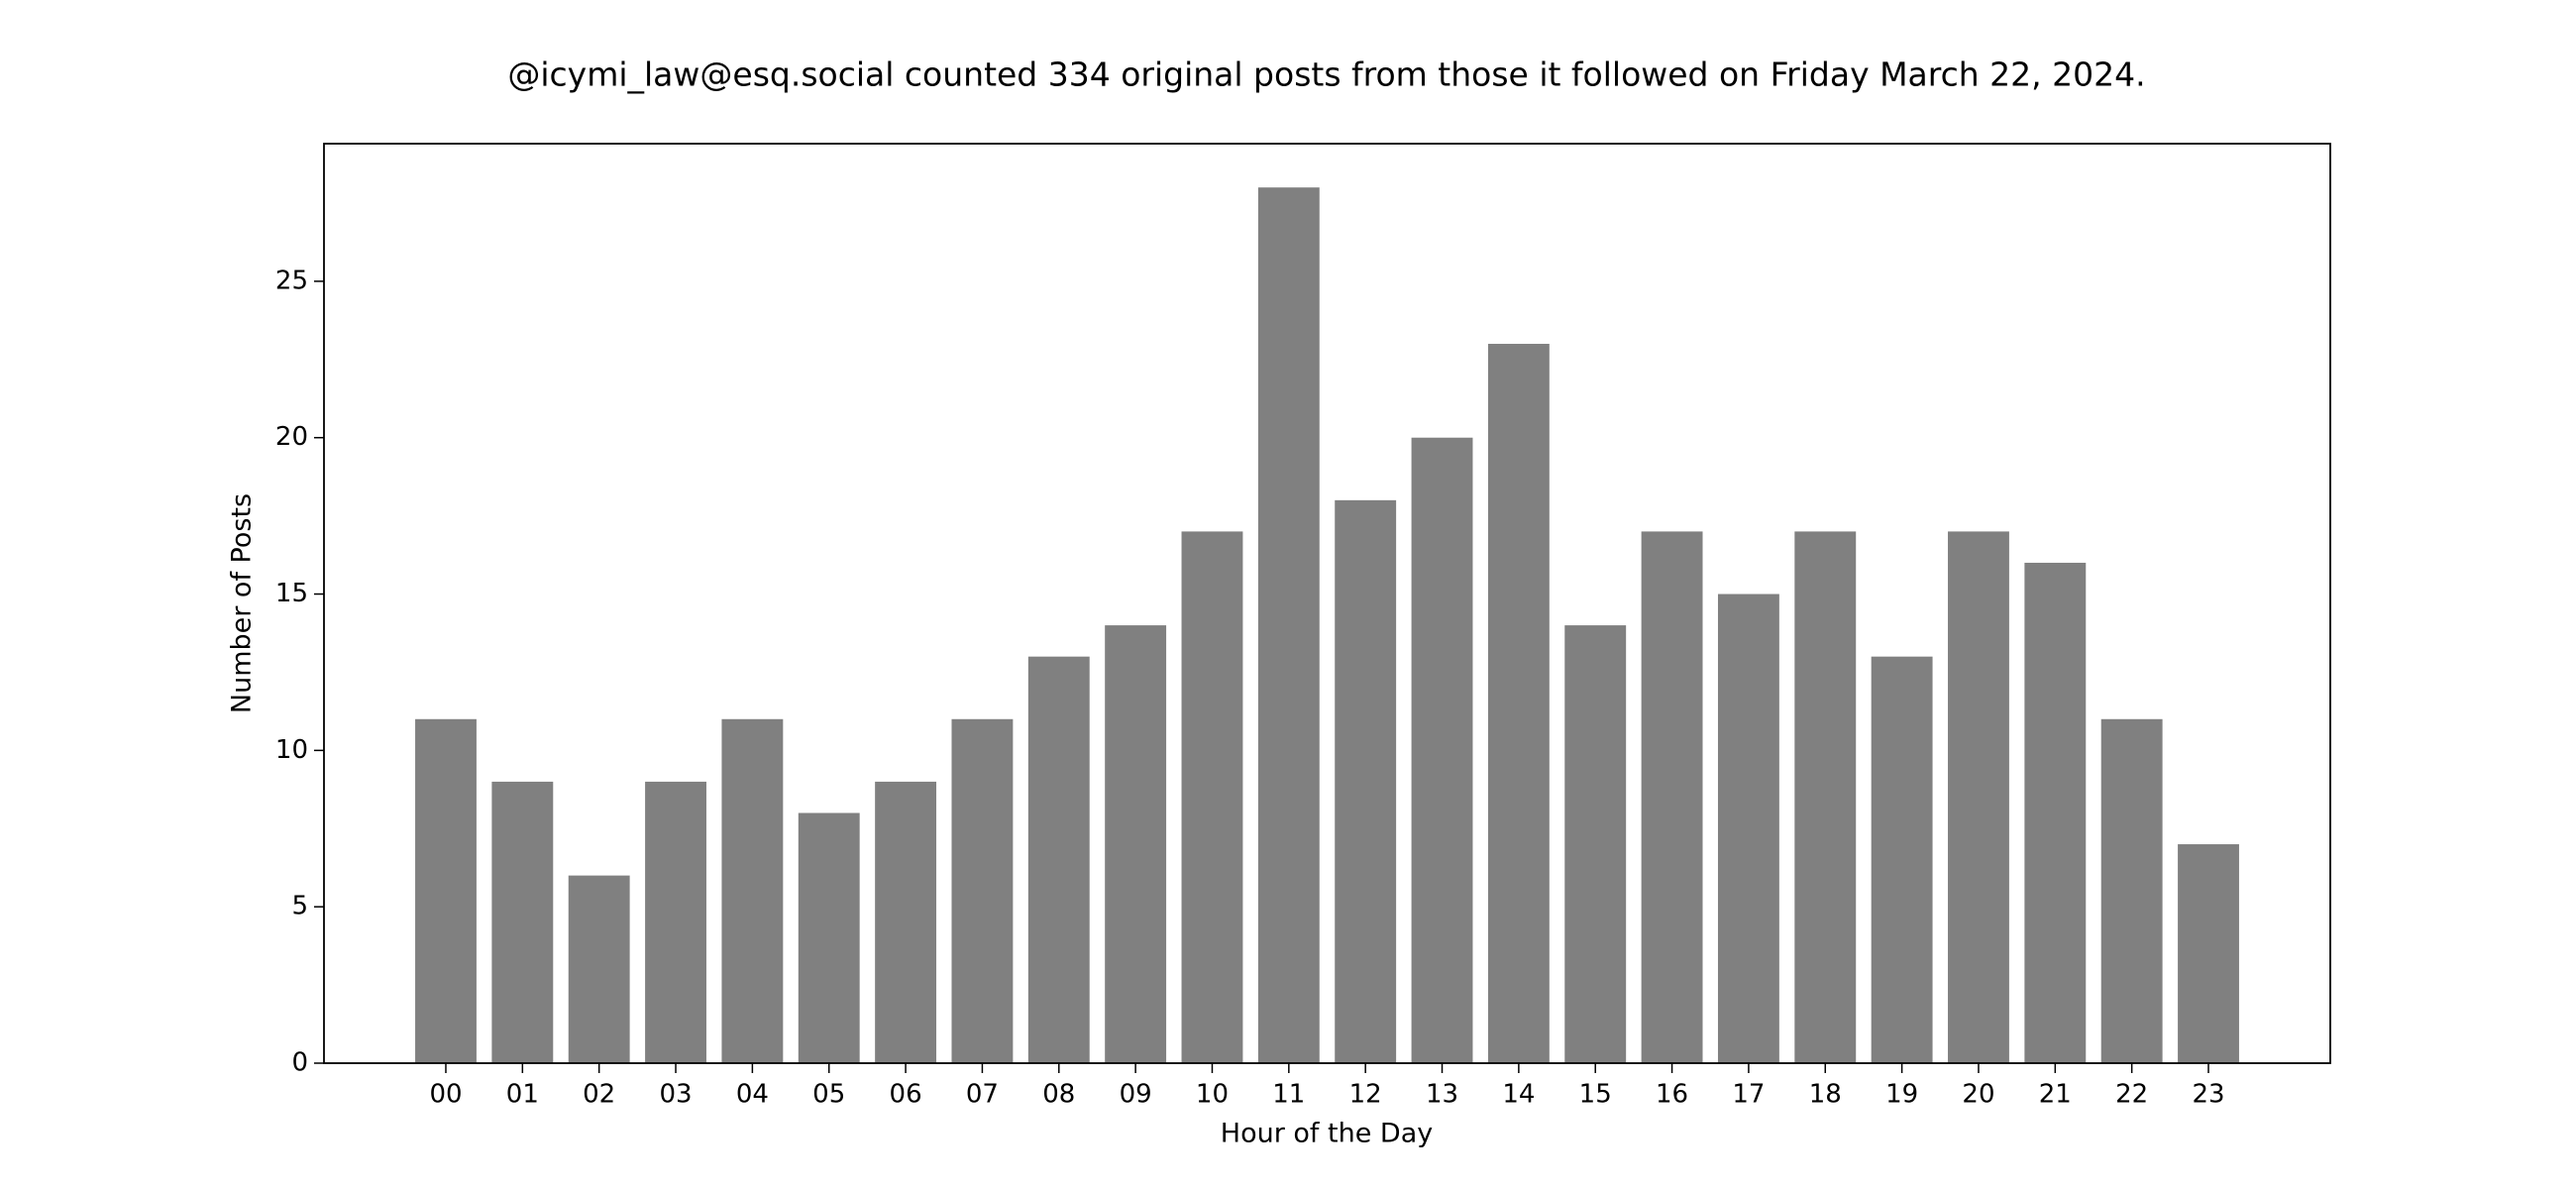 Image resolution: width=2576 pixels, height=1189 pixels. Describe the element at coordinates (243, 603) in the screenshot. I see `y-axis-label: Number of Posts` at that location.